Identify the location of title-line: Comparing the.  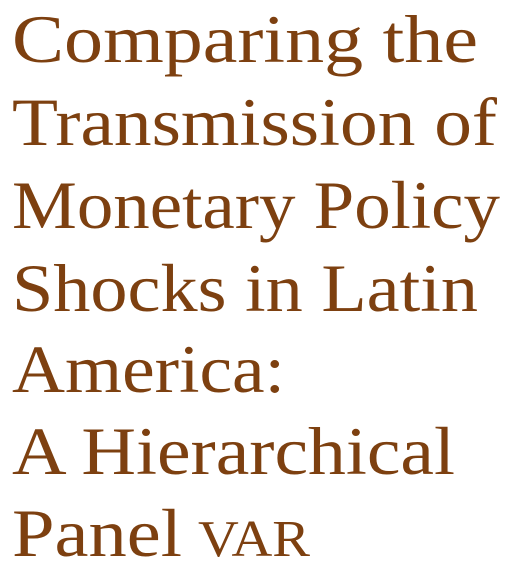
(245, 39).